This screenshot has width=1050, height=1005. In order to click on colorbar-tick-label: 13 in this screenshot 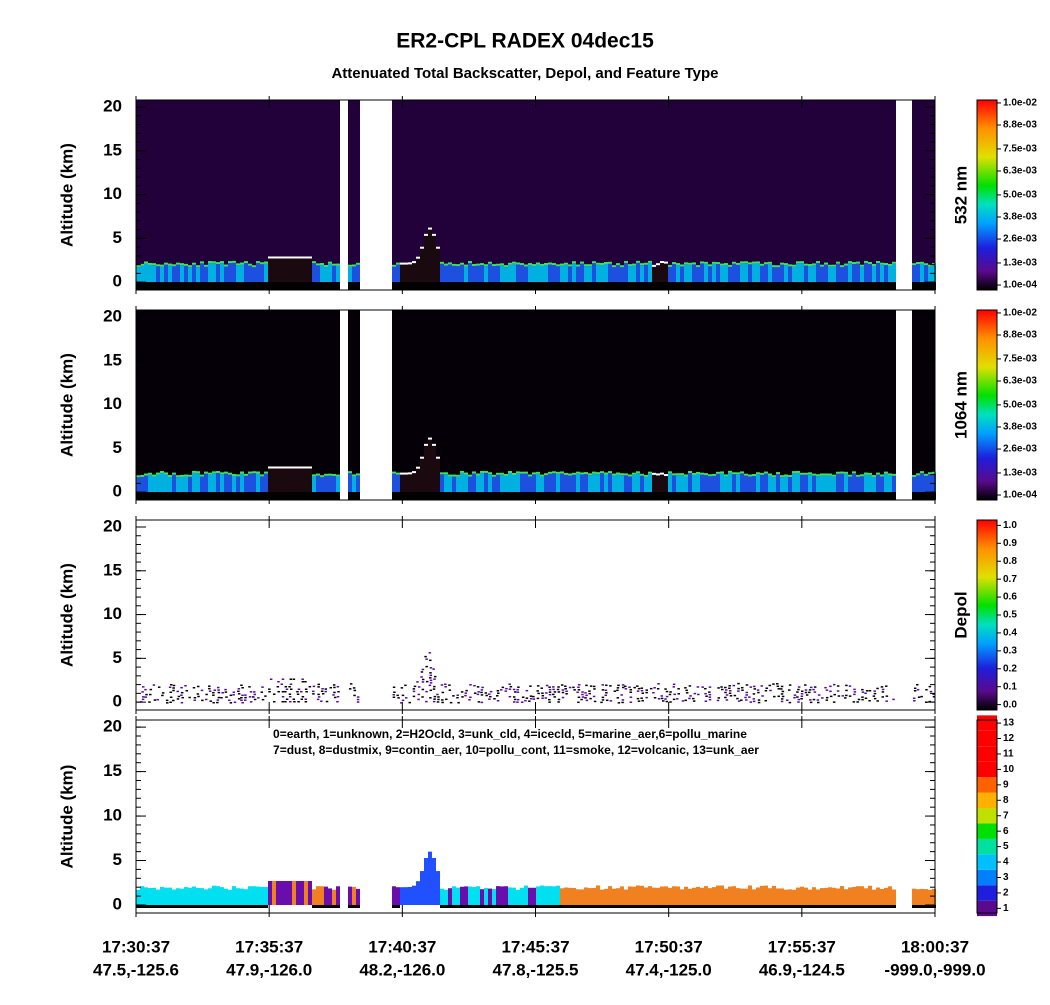, I will do `click(1009, 723)`.